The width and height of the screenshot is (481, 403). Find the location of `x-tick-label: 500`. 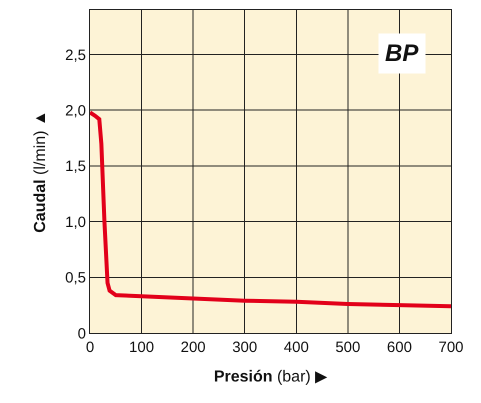

x-tick-label: 500 is located at coordinates (347, 347).